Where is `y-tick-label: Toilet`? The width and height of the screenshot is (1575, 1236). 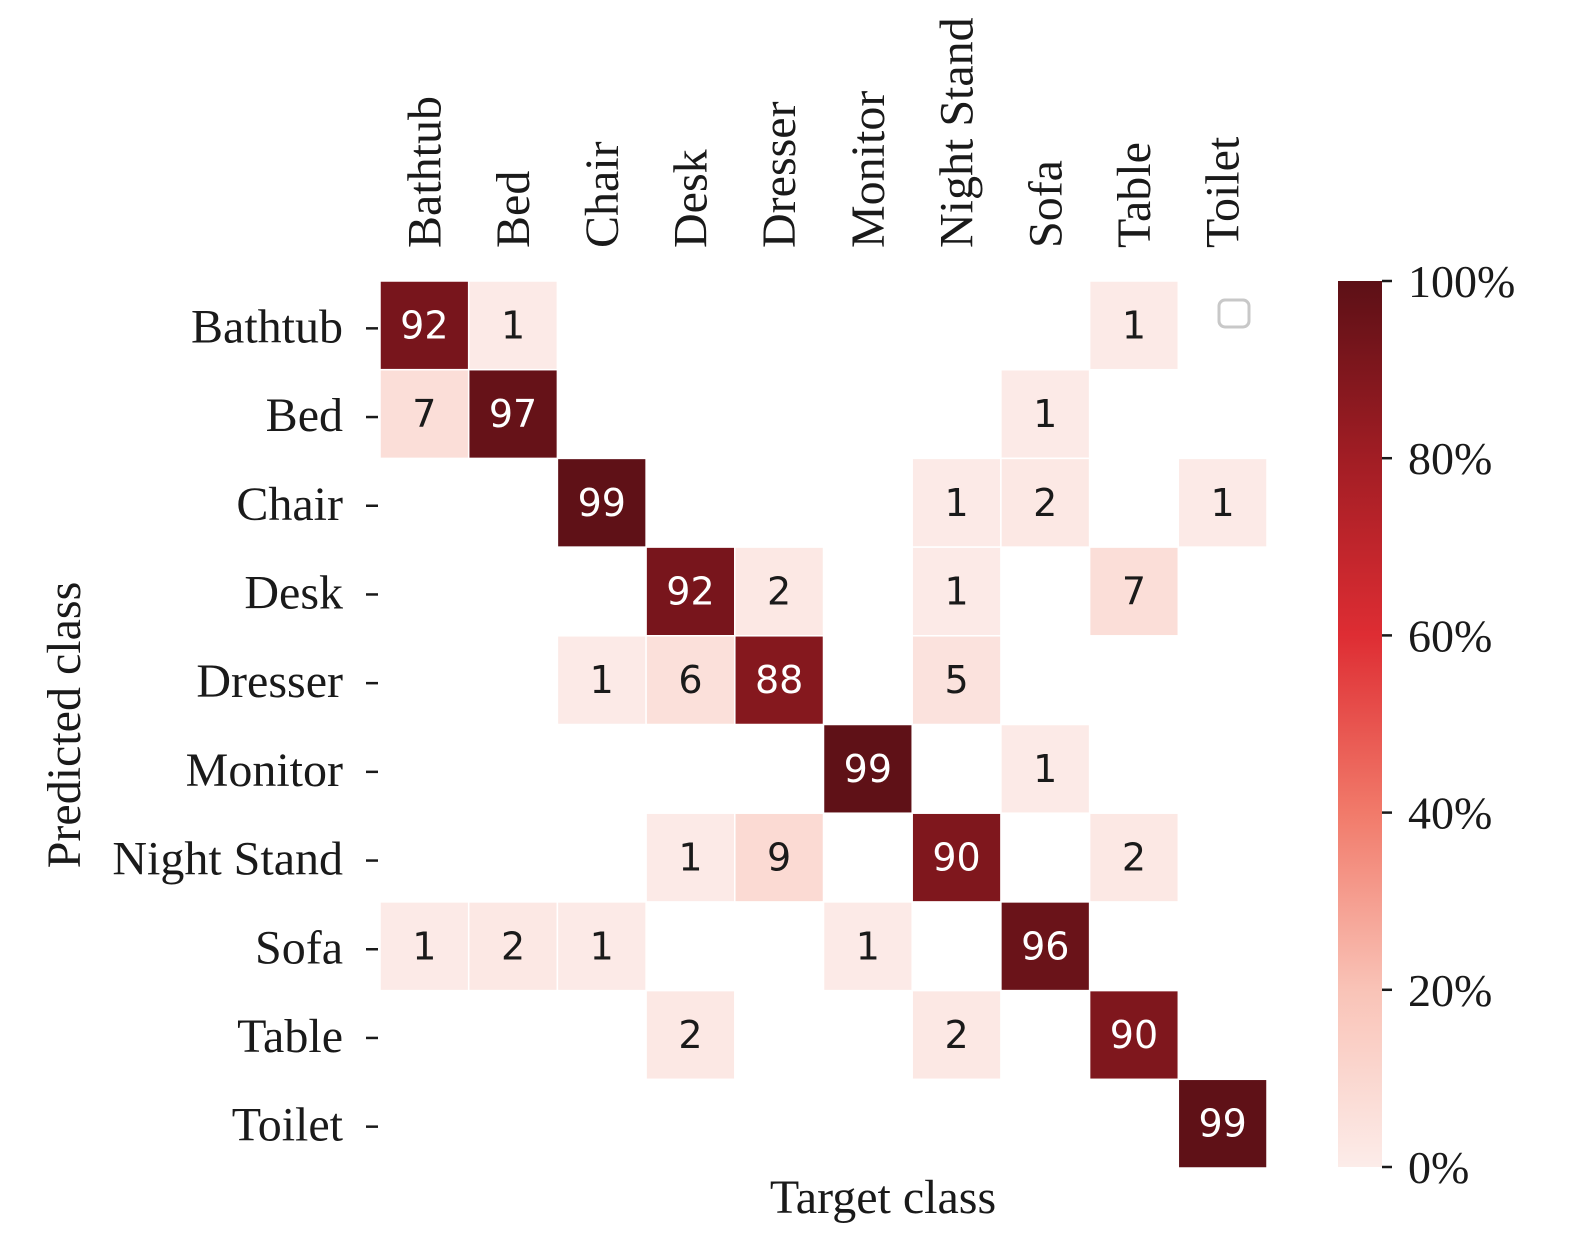
y-tick-label: Toilet is located at coordinates (288, 1125).